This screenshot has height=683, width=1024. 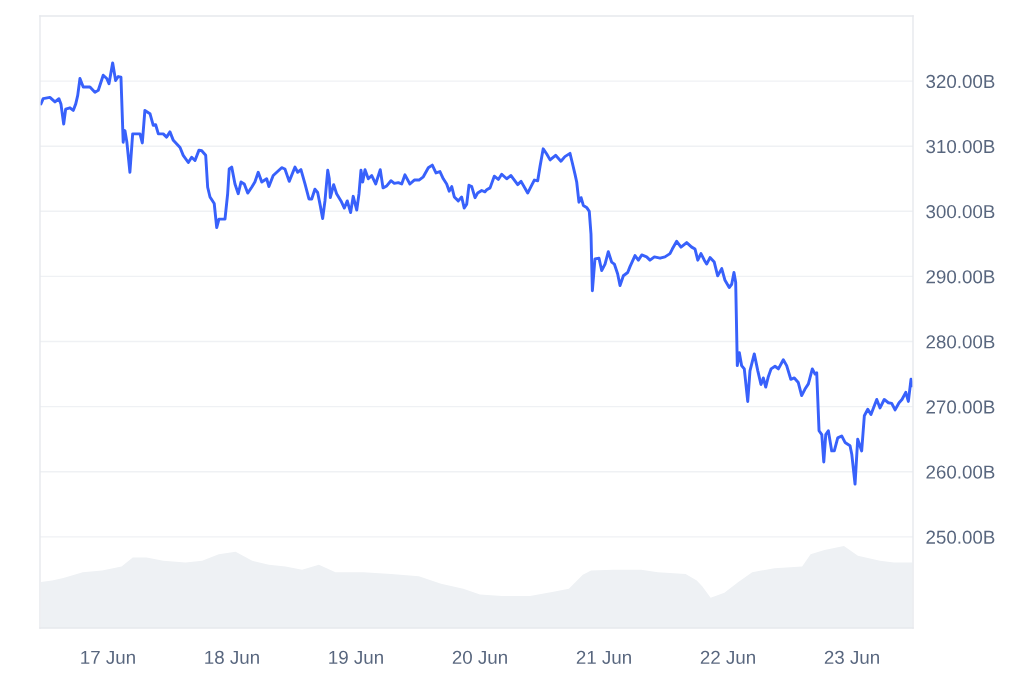 What do you see at coordinates (356, 657) in the screenshot?
I see `x-tick-label: 19 Jun` at bounding box center [356, 657].